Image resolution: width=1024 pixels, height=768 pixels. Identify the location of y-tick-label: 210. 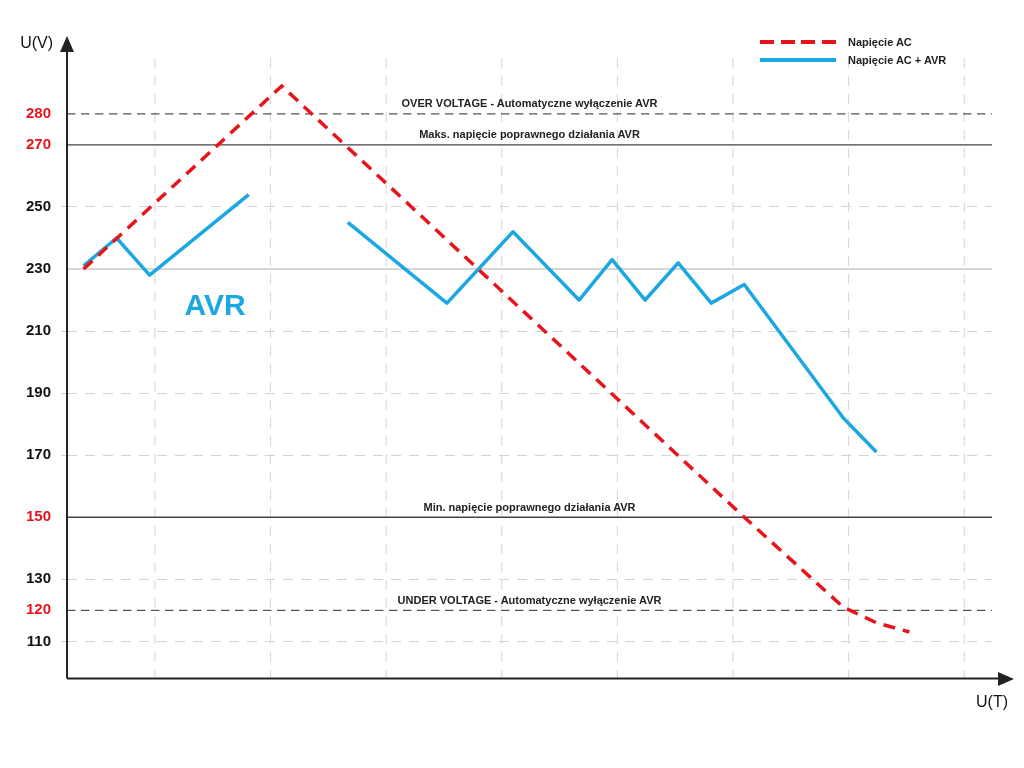
(39, 330).